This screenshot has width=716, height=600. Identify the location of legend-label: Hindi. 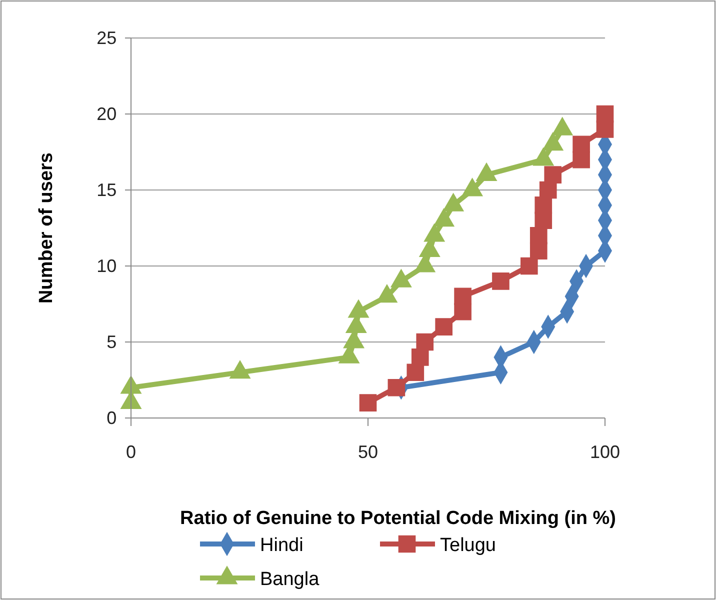
(282, 545).